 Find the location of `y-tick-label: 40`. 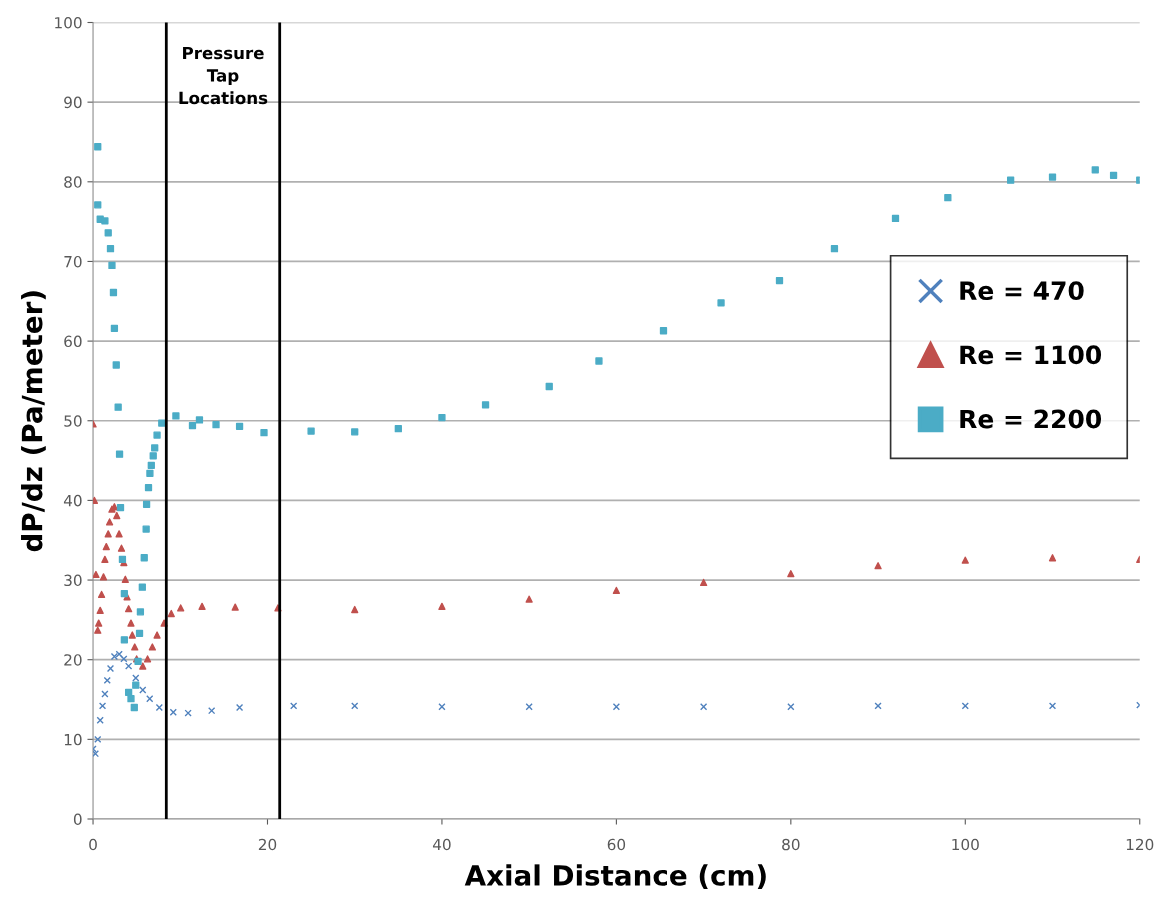

y-tick-label: 40 is located at coordinates (72, 500).